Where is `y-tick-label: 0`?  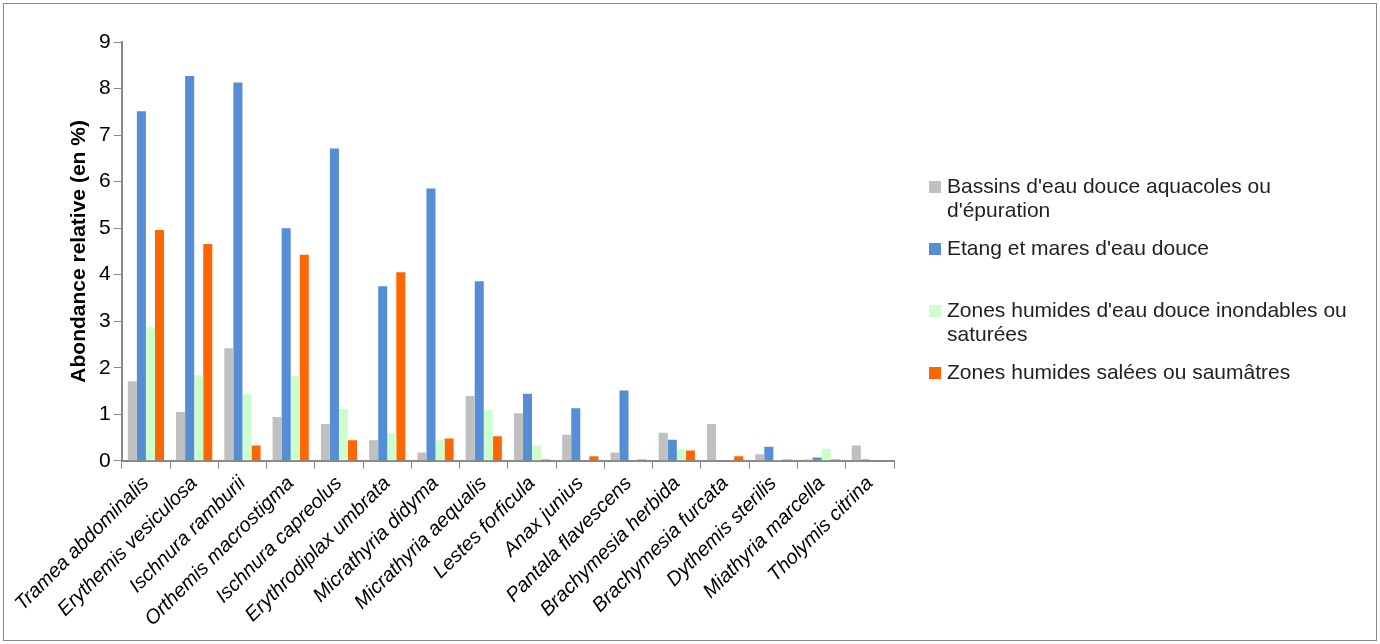
y-tick-label: 0 is located at coordinates (105, 459).